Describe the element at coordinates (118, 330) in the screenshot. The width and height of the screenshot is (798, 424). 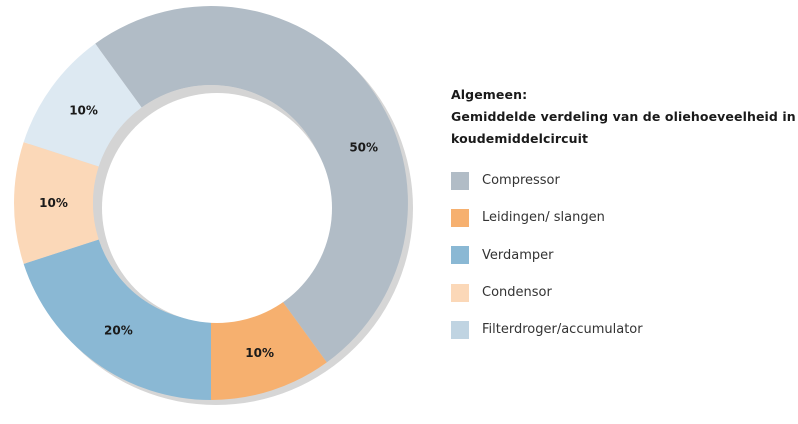
I see `data-label-2: 20%` at that location.